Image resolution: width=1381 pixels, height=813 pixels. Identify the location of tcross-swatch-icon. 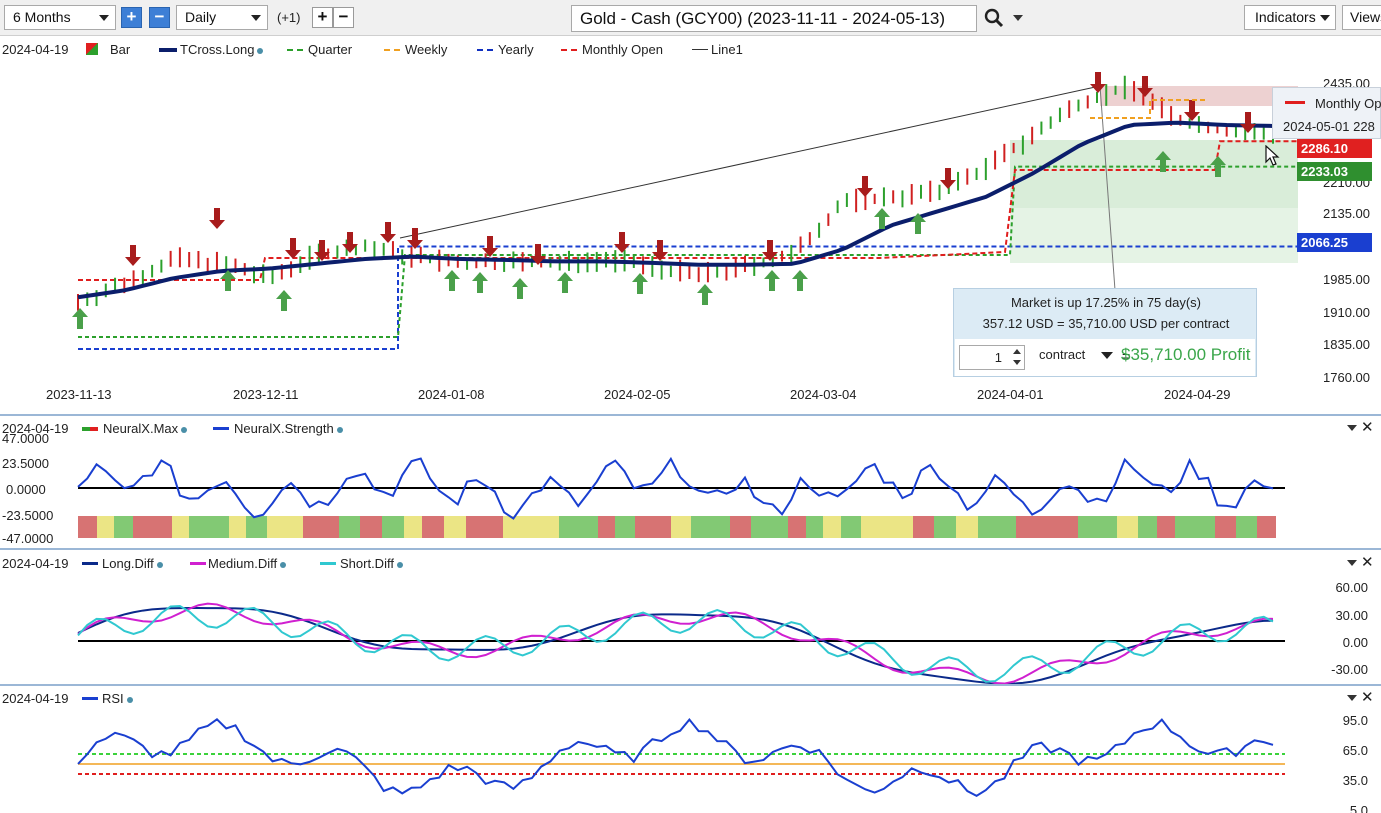
(168, 50).